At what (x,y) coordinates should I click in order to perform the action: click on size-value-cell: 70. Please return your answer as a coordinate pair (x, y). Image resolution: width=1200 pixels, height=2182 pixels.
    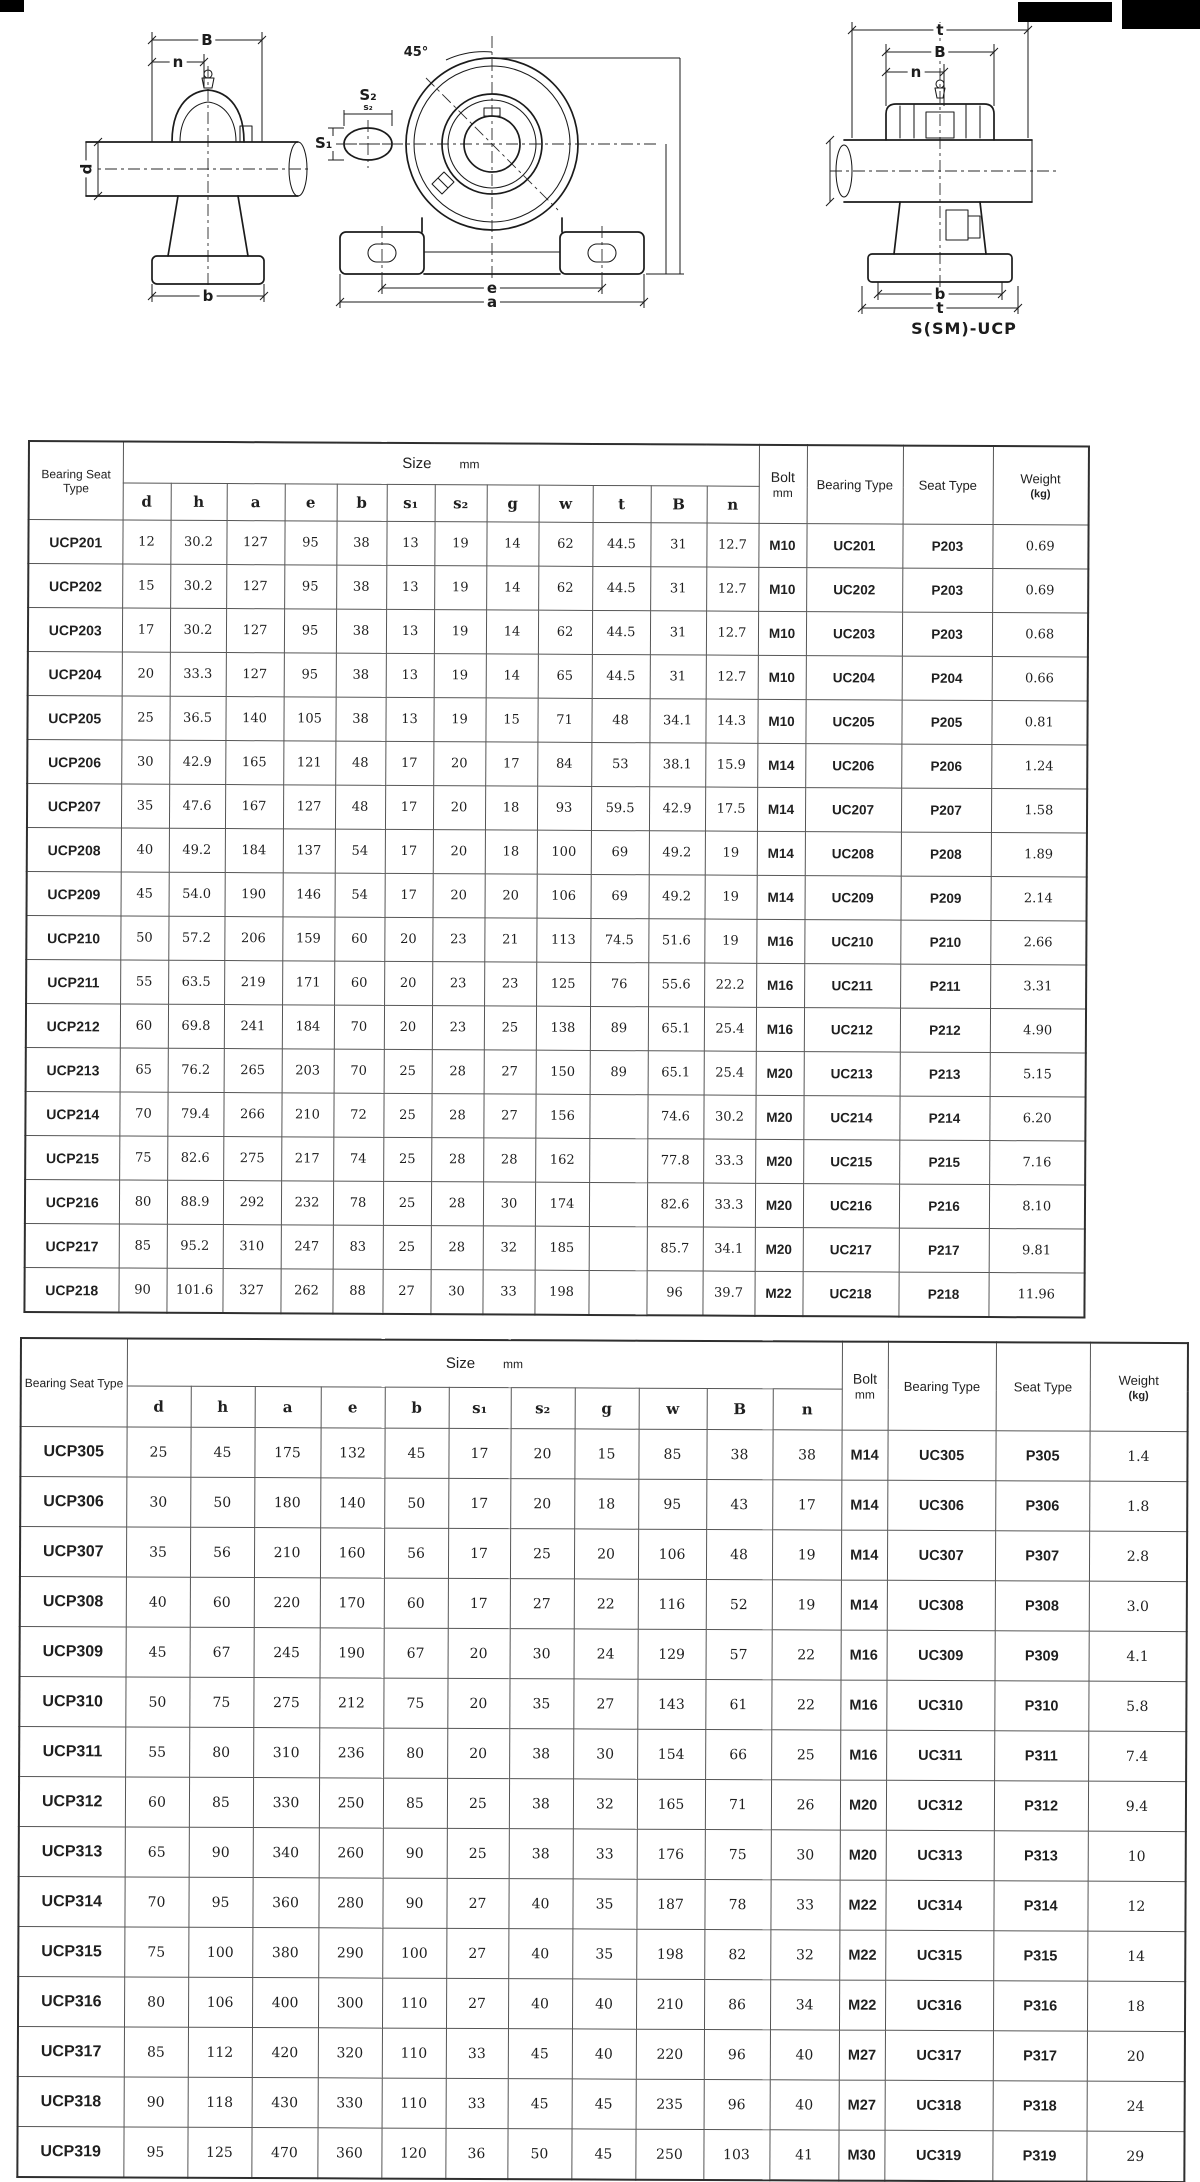
    Looking at the image, I should click on (143, 1114).